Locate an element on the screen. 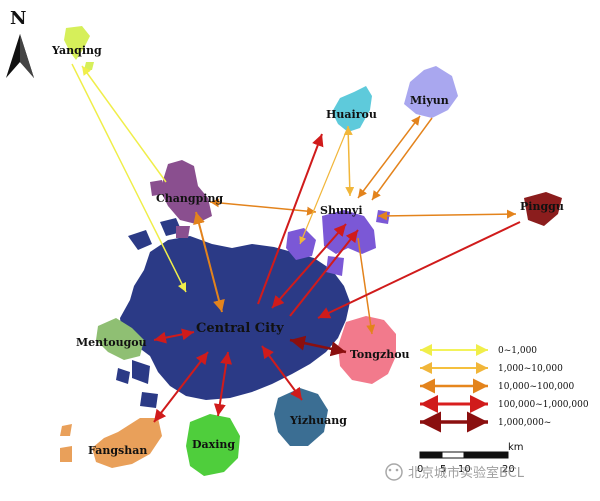  wechat-icon is located at coordinates (394, 472).